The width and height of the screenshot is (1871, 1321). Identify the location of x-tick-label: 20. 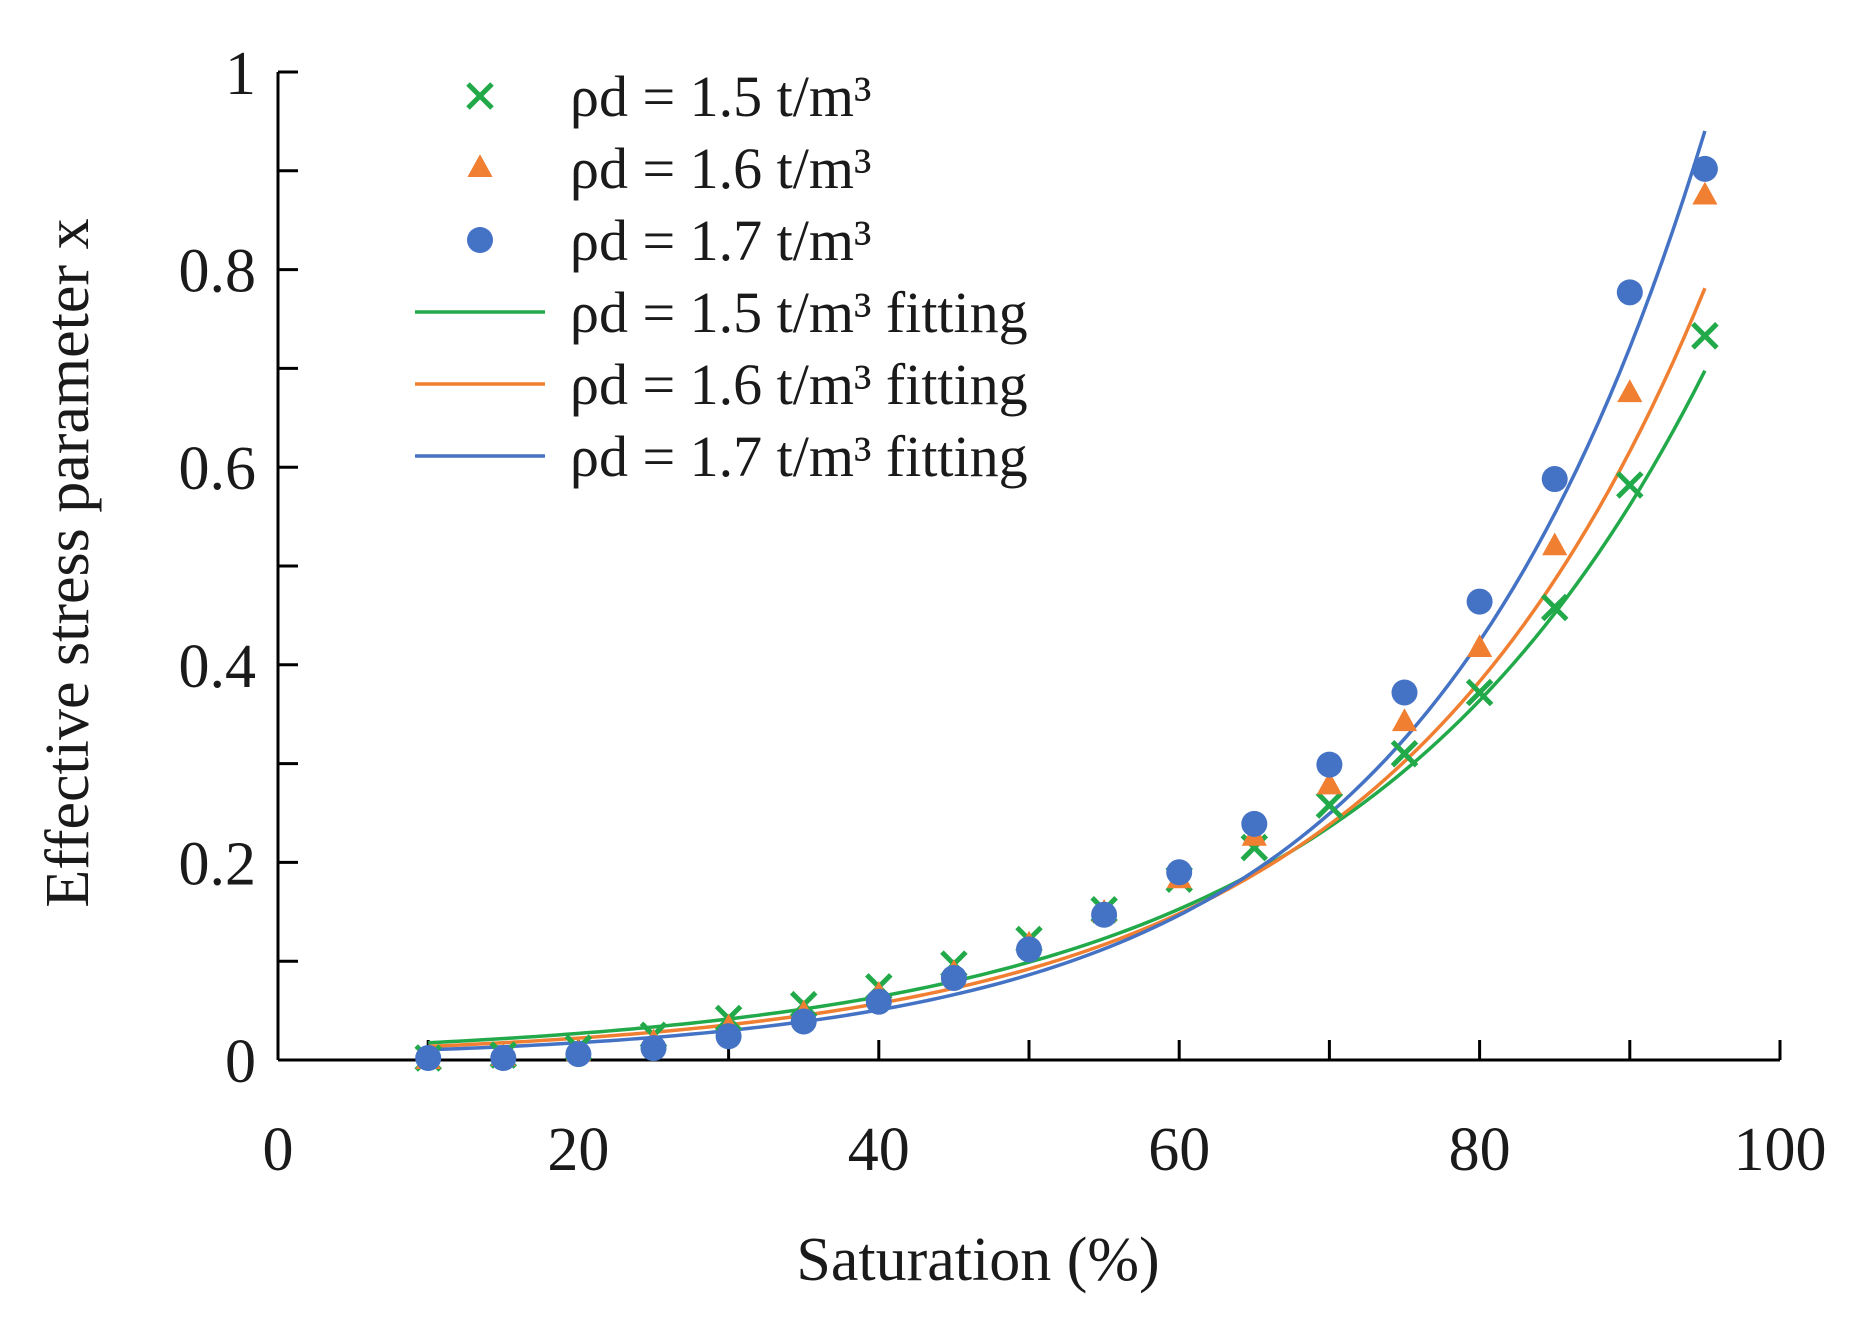
(578, 1150).